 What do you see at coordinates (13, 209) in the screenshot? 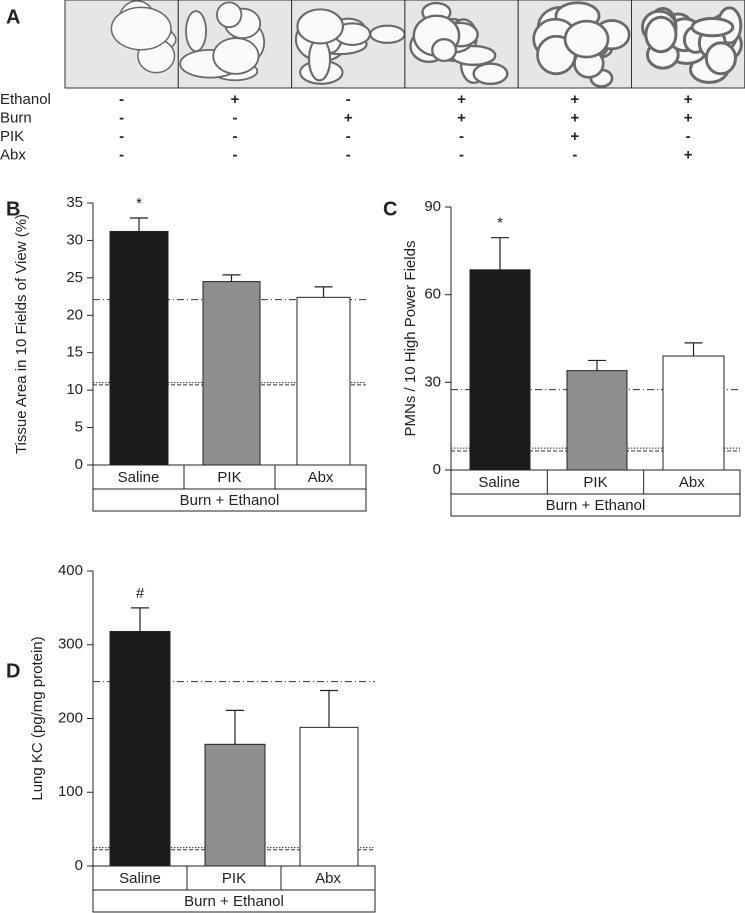
I see `panel-label: B` at bounding box center [13, 209].